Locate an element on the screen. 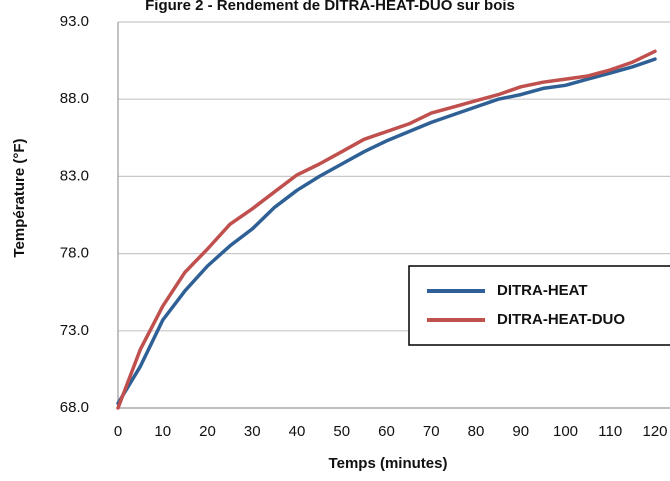 Image resolution: width=670 pixels, height=481 pixels. x-tick-label: 70 is located at coordinates (431, 431).